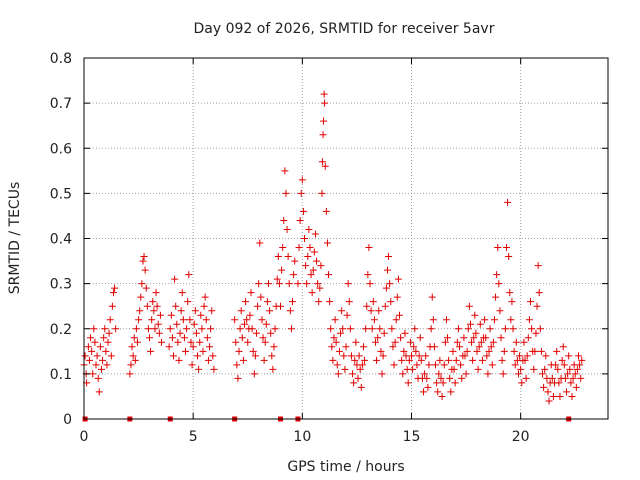 The width and height of the screenshot is (640, 480). What do you see at coordinates (302, 437) in the screenshot?
I see `x-tick-label: 10` at bounding box center [302, 437].